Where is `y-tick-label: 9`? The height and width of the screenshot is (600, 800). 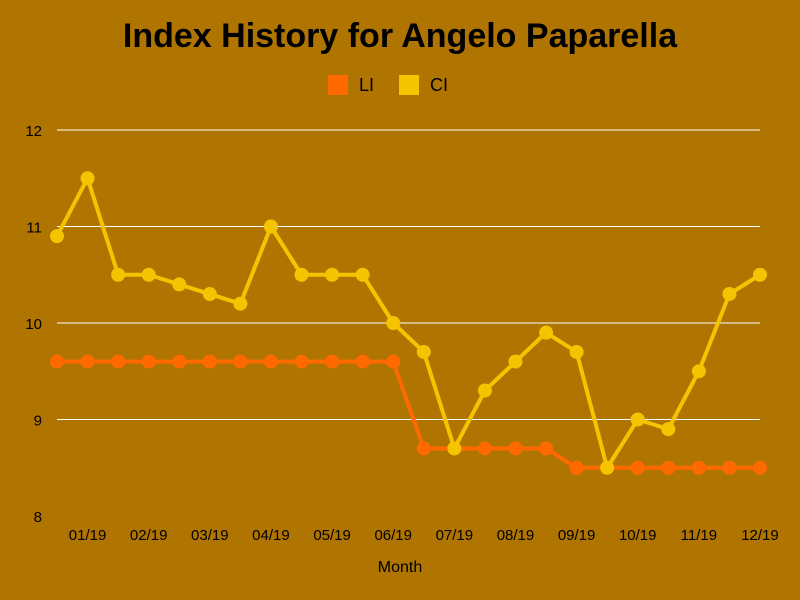
y-tick-label: 9 is located at coordinates (38, 421).